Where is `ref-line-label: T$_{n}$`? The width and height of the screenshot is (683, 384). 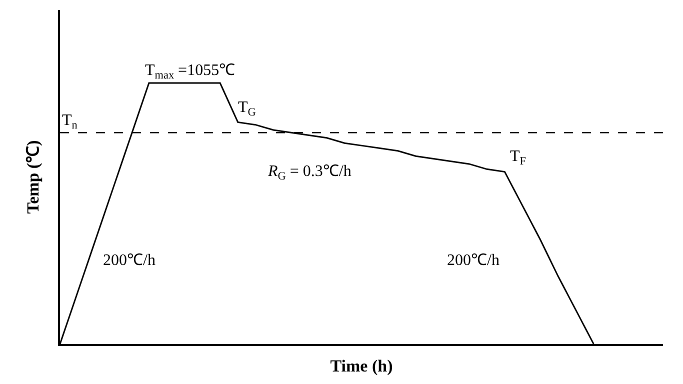
ref-line-label: T$_{n}$ is located at coordinates (70, 122).